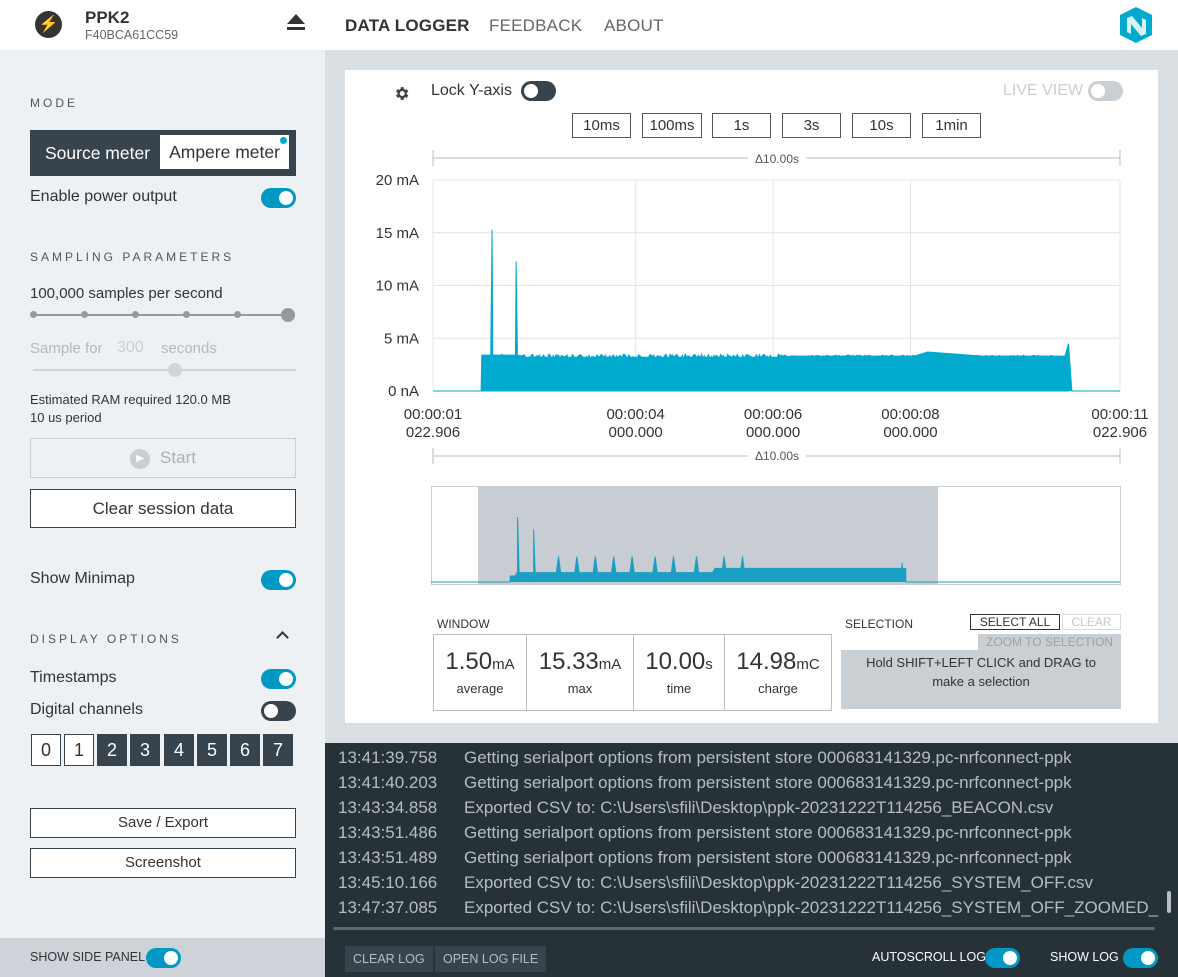  What do you see at coordinates (407, 26) in the screenshot?
I see `tab-data-logger: DATA LOGGER` at bounding box center [407, 26].